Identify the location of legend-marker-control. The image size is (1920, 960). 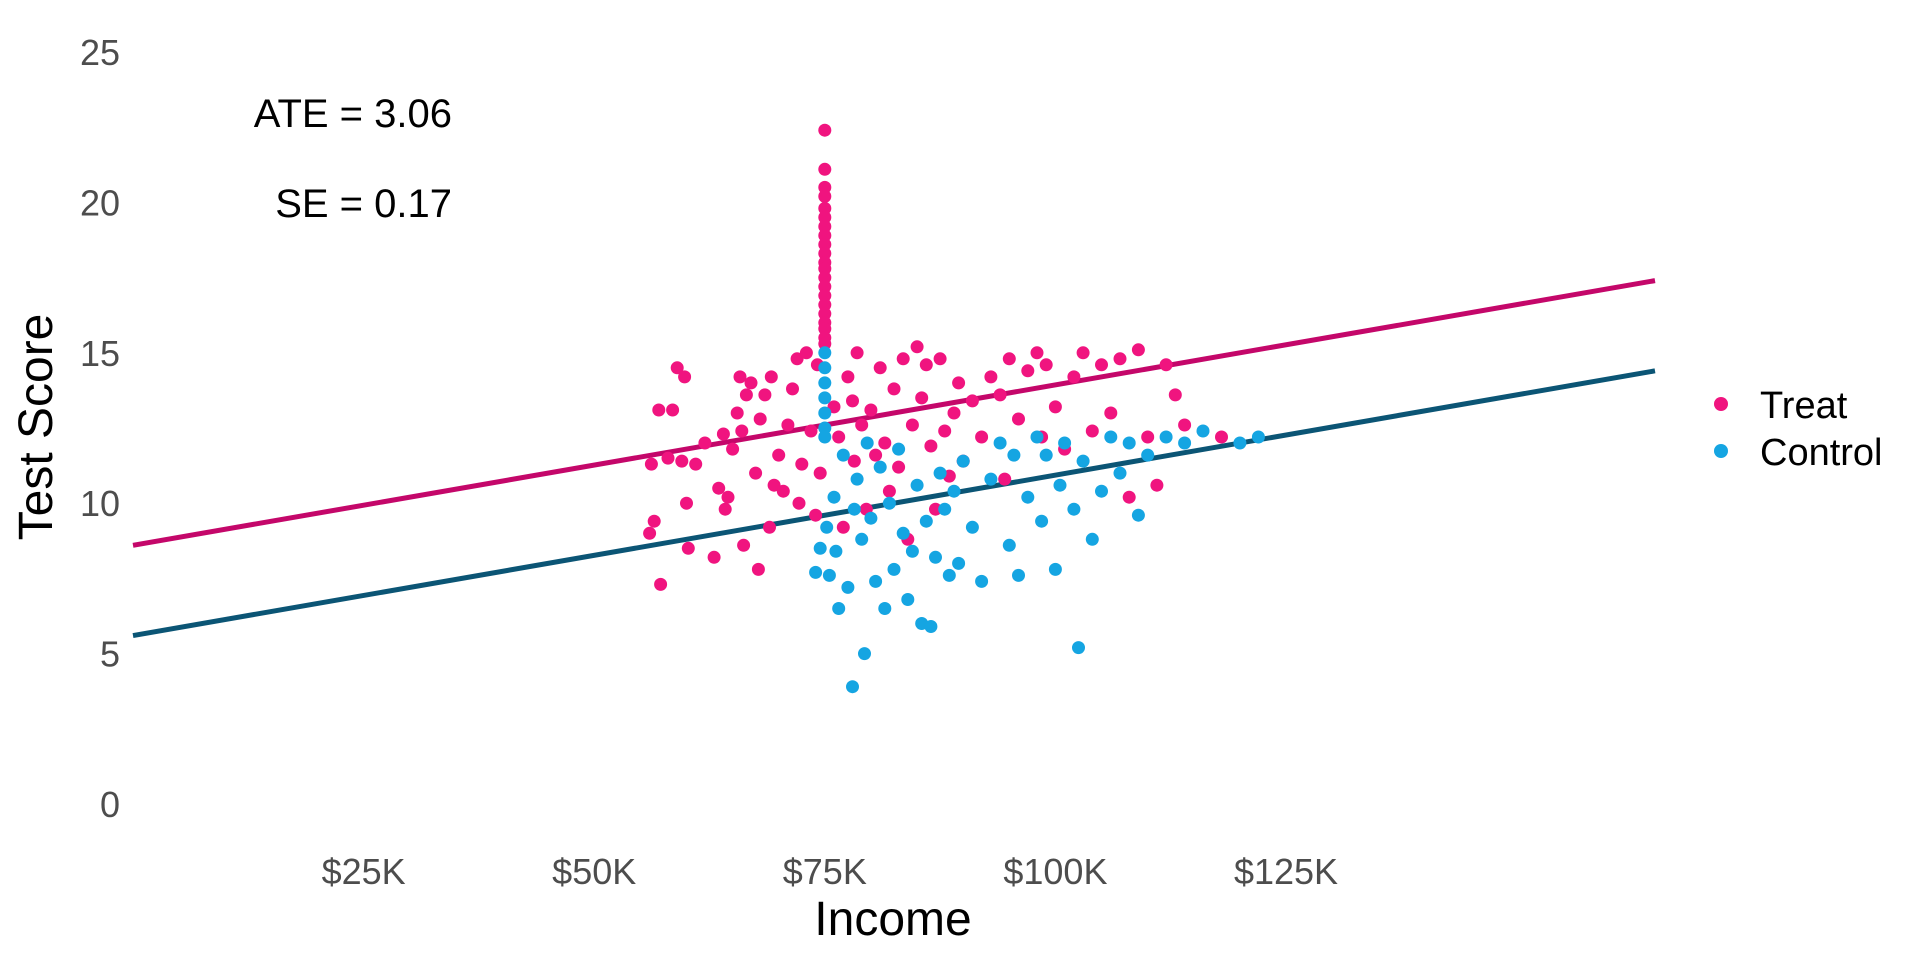
(1721, 451).